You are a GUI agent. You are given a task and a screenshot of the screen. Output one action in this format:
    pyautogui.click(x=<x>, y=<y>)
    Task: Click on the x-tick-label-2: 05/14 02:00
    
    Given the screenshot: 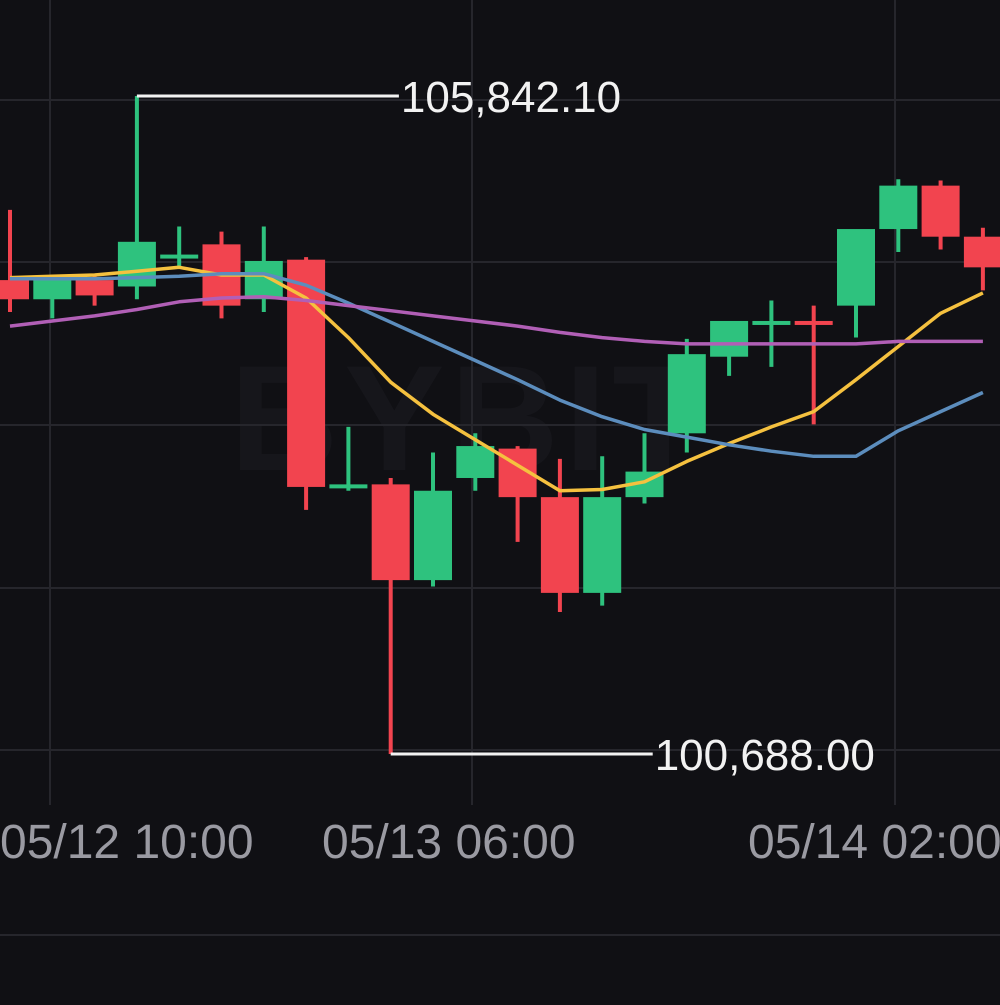 What is the action you would take?
    pyautogui.click(x=874, y=842)
    